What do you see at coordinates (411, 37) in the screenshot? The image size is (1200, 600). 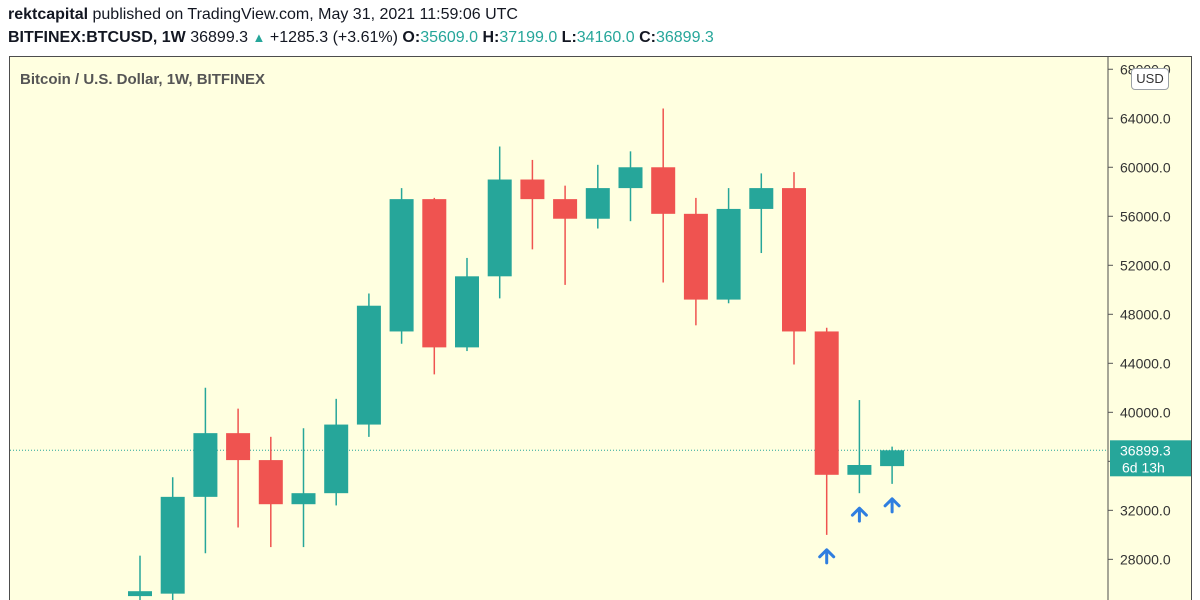 I see `open-label: O:` at bounding box center [411, 37].